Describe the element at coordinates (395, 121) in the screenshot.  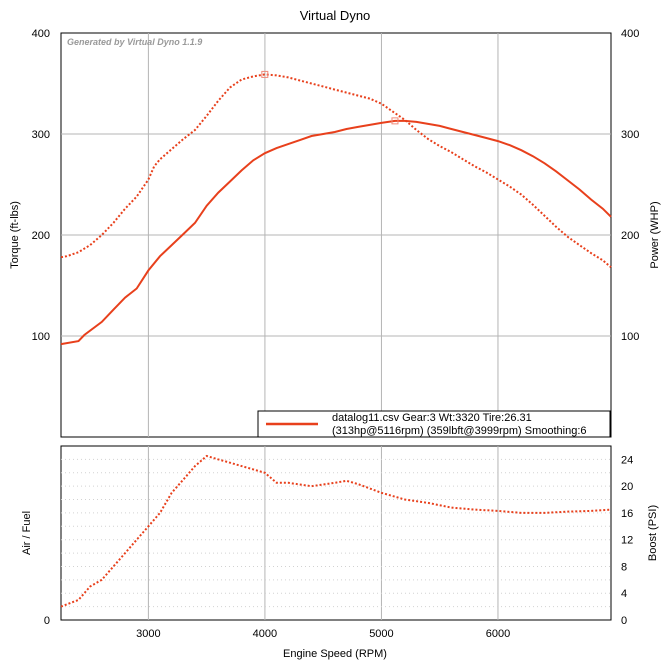
I see `power-peak-marker` at that location.